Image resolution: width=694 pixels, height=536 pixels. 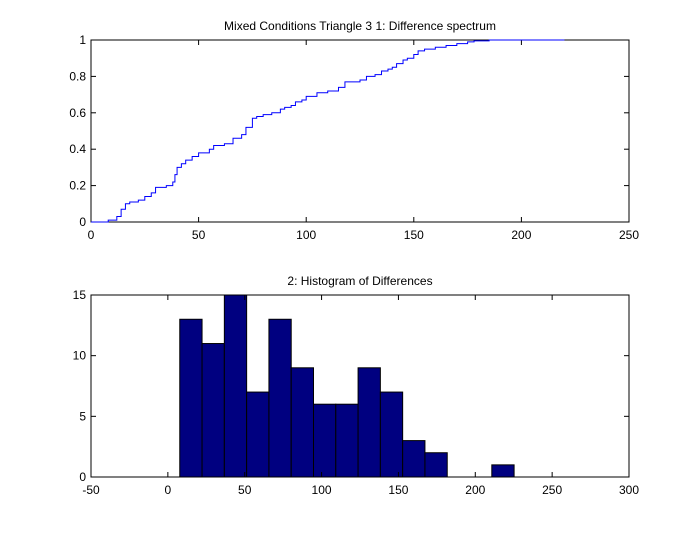 I want to click on bottom-x-tick-label: 300, so click(x=629, y=490).